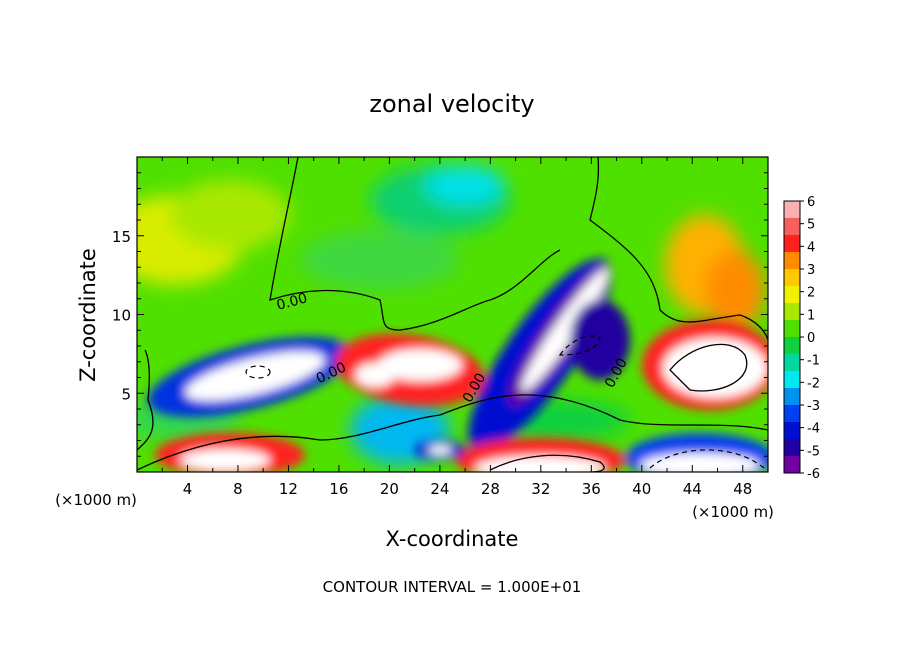 The height and width of the screenshot is (654, 904). What do you see at coordinates (145, 400) in the screenshot?
I see `contour-zero-left` at bounding box center [145, 400].